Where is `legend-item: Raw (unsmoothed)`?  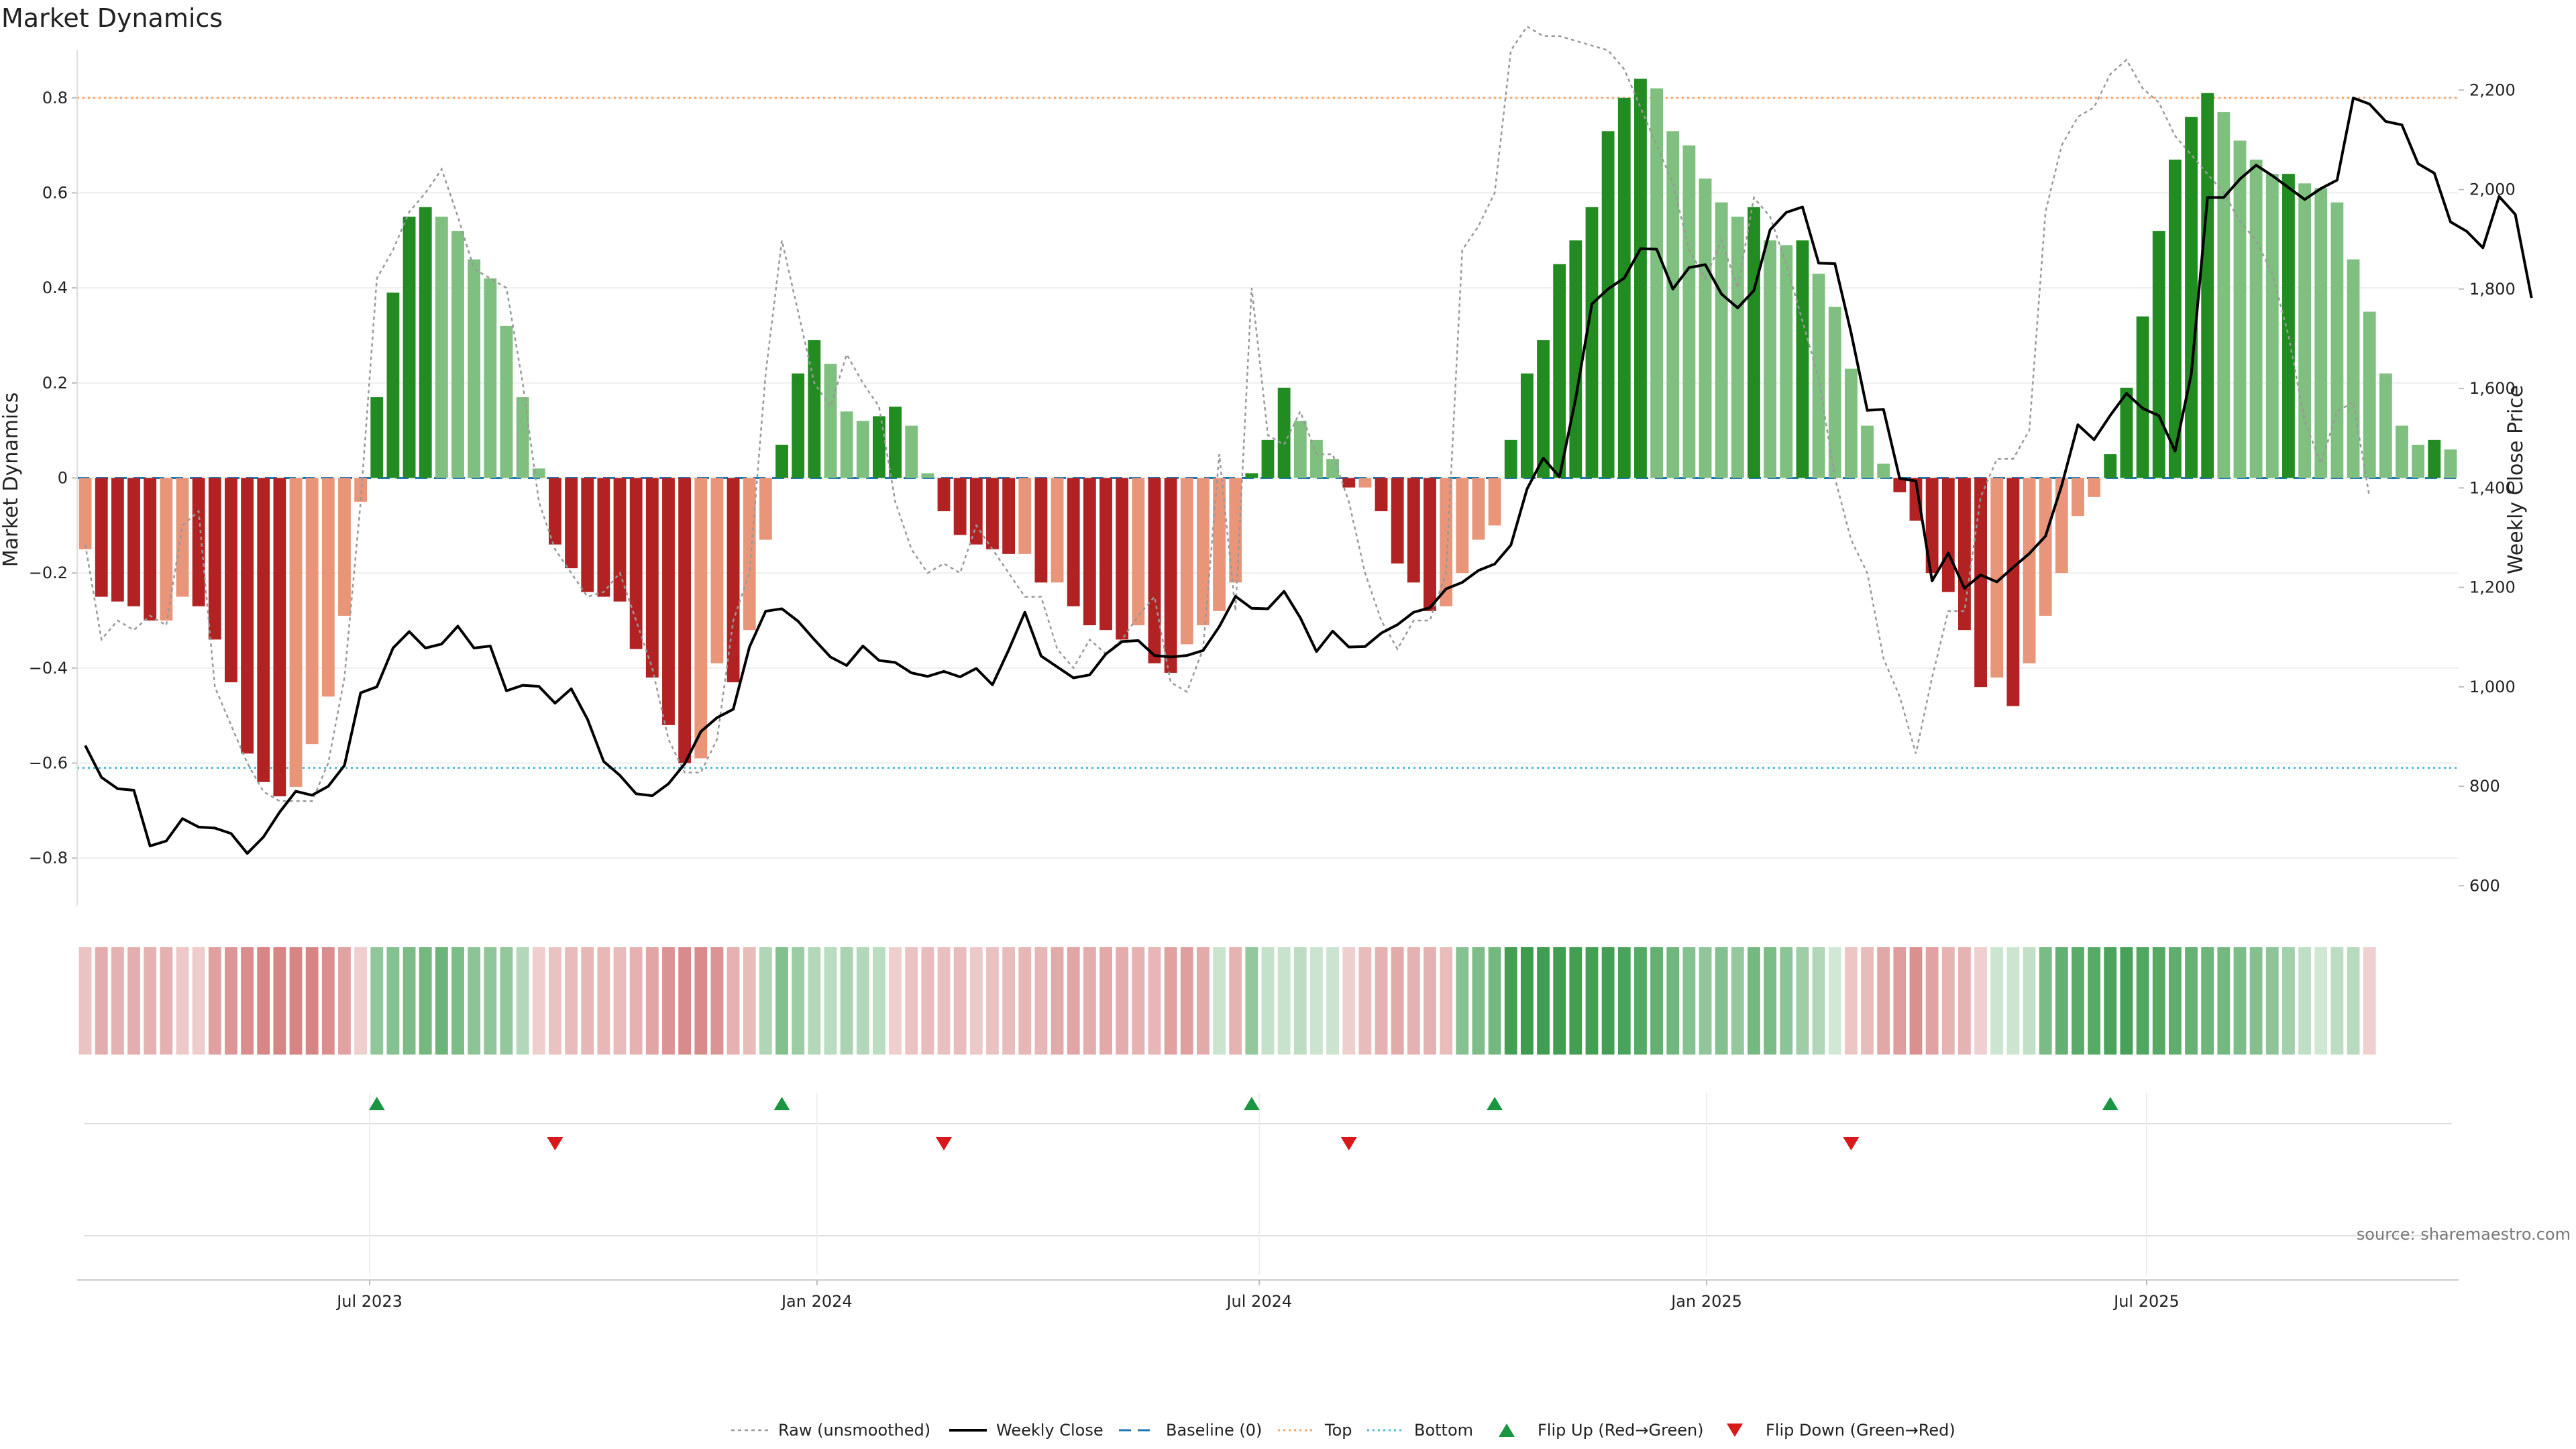
legend-item: Raw (unsmoothed) is located at coordinates (830, 1430).